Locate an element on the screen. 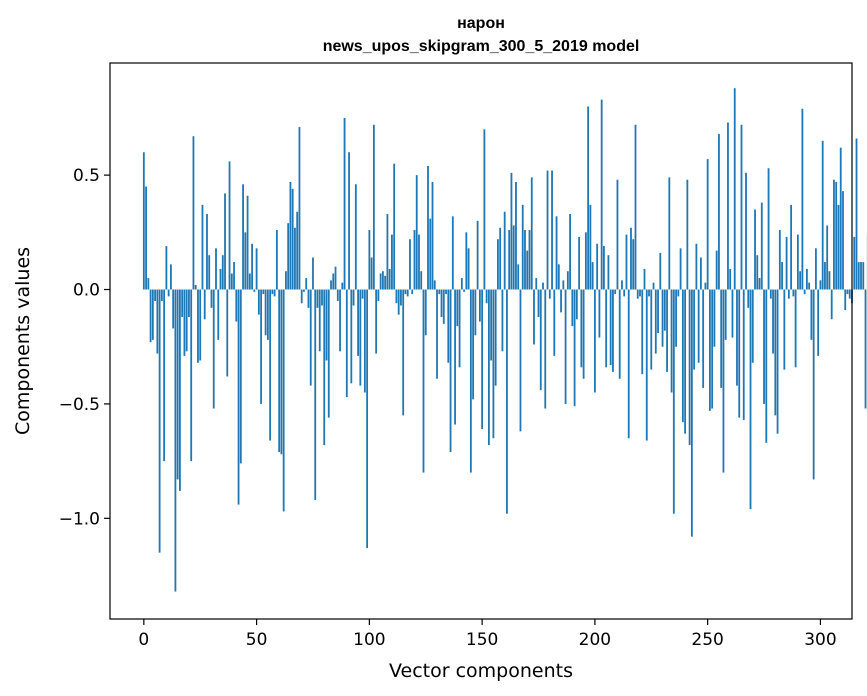  y-tick-label: −0.5 is located at coordinates (79, 405).